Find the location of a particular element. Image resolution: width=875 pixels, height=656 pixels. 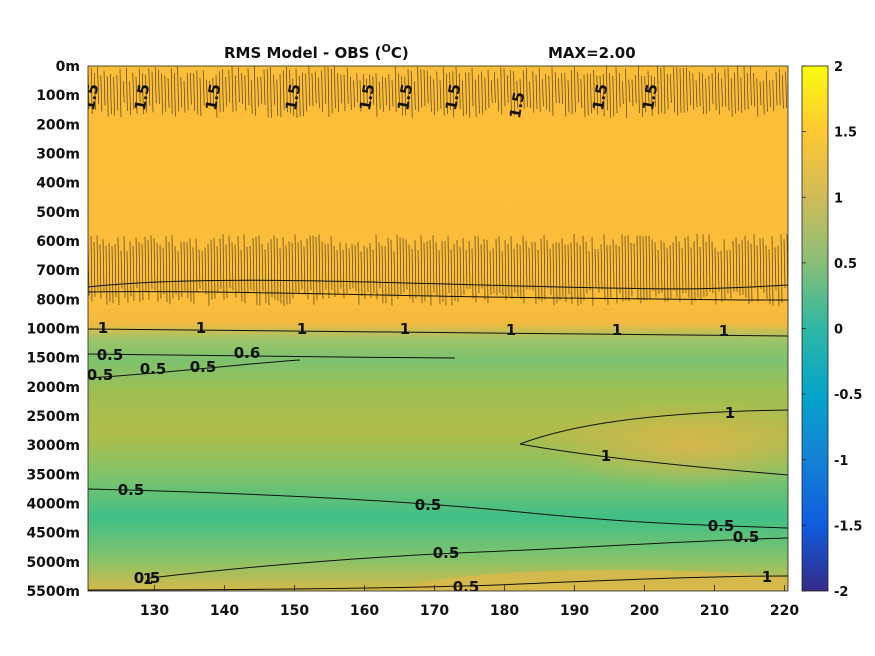

colorbar: 2 1.5 1 0.5 0 -0.5 -1 -1.5 -2 is located at coordinates (831, 330).